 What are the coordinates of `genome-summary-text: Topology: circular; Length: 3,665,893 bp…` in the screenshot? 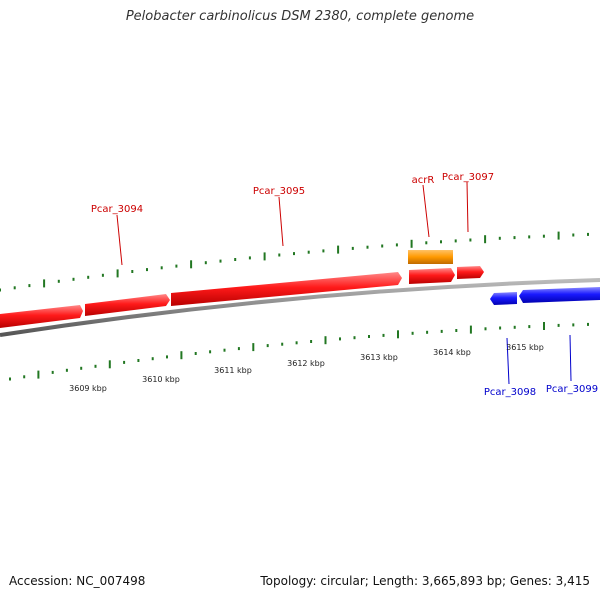 It's located at (425, 581).